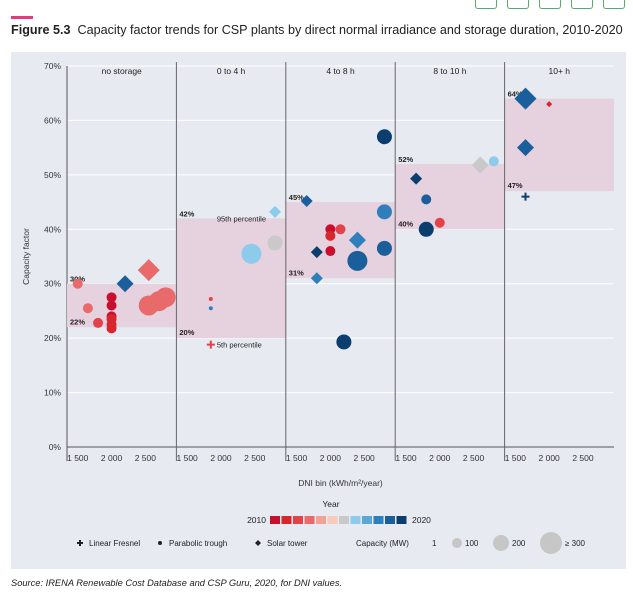  I want to click on save-icon, so click(550, 4).